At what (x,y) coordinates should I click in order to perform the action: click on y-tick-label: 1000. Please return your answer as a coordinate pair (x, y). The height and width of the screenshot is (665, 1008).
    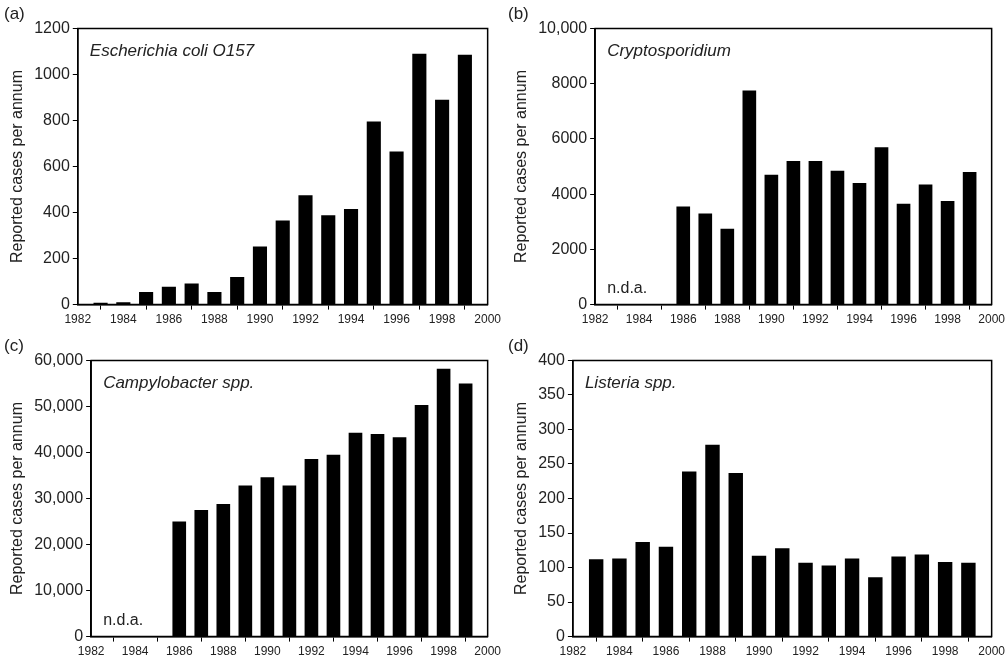
    Looking at the image, I should click on (52, 73).